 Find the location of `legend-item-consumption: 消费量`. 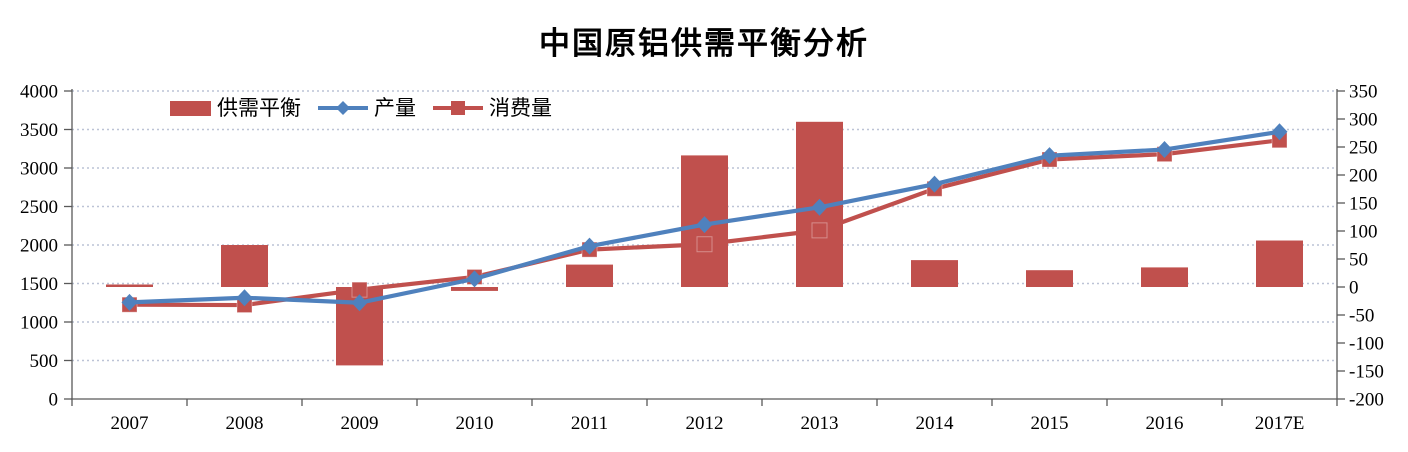

legend-item-consumption: 消费量 is located at coordinates (492, 108).